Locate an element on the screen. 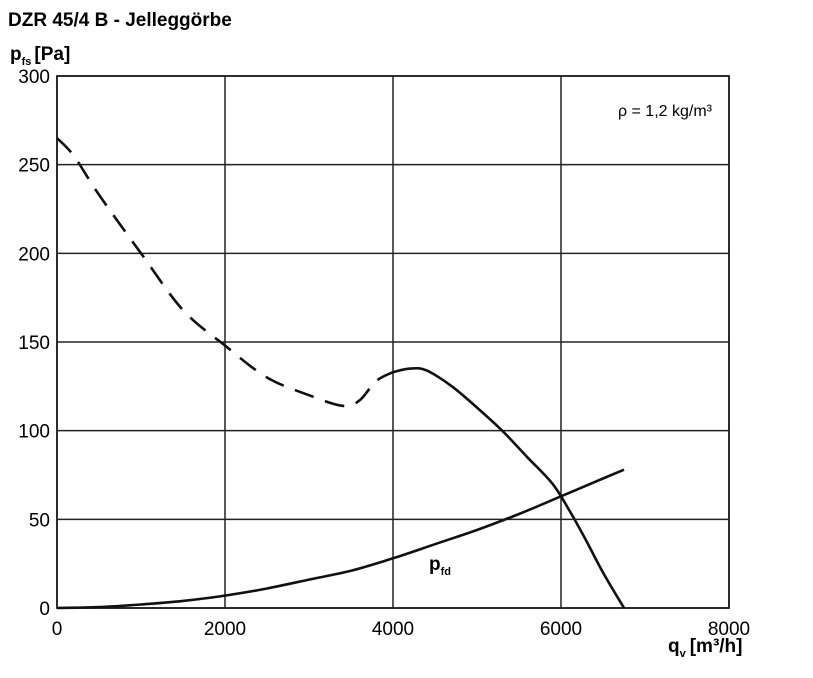 Image resolution: width=813 pixels, height=678 pixels. series-label-pfd: pfd is located at coordinates (440, 566).